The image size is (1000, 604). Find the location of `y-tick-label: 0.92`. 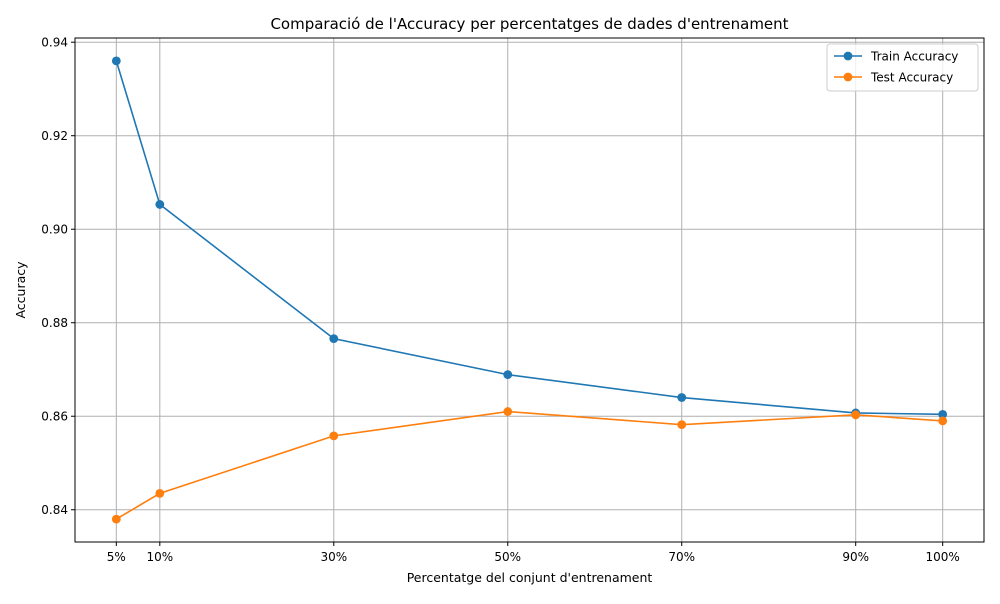

y-tick-label: 0.92 is located at coordinates (54, 136).